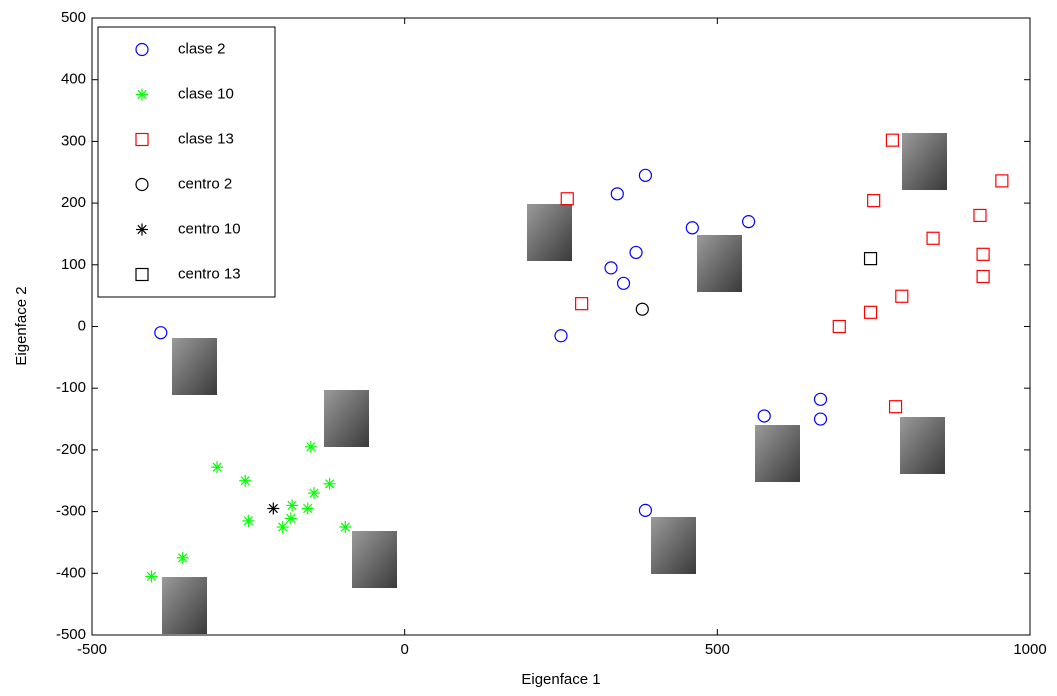 Image resolution: width=1057 pixels, height=696 pixels. I want to click on x-axis-label: Eigenface 1, so click(560, 679).